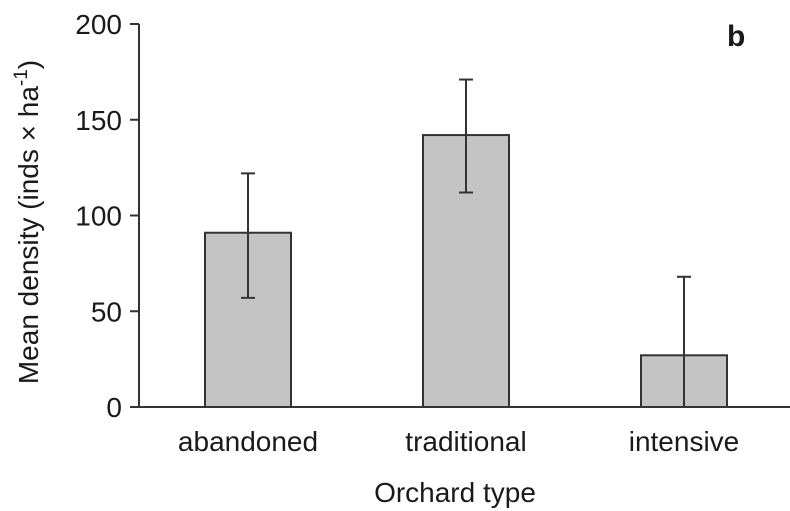  I want to click on y-axis-title-superscript: -1, so click(21, 77).